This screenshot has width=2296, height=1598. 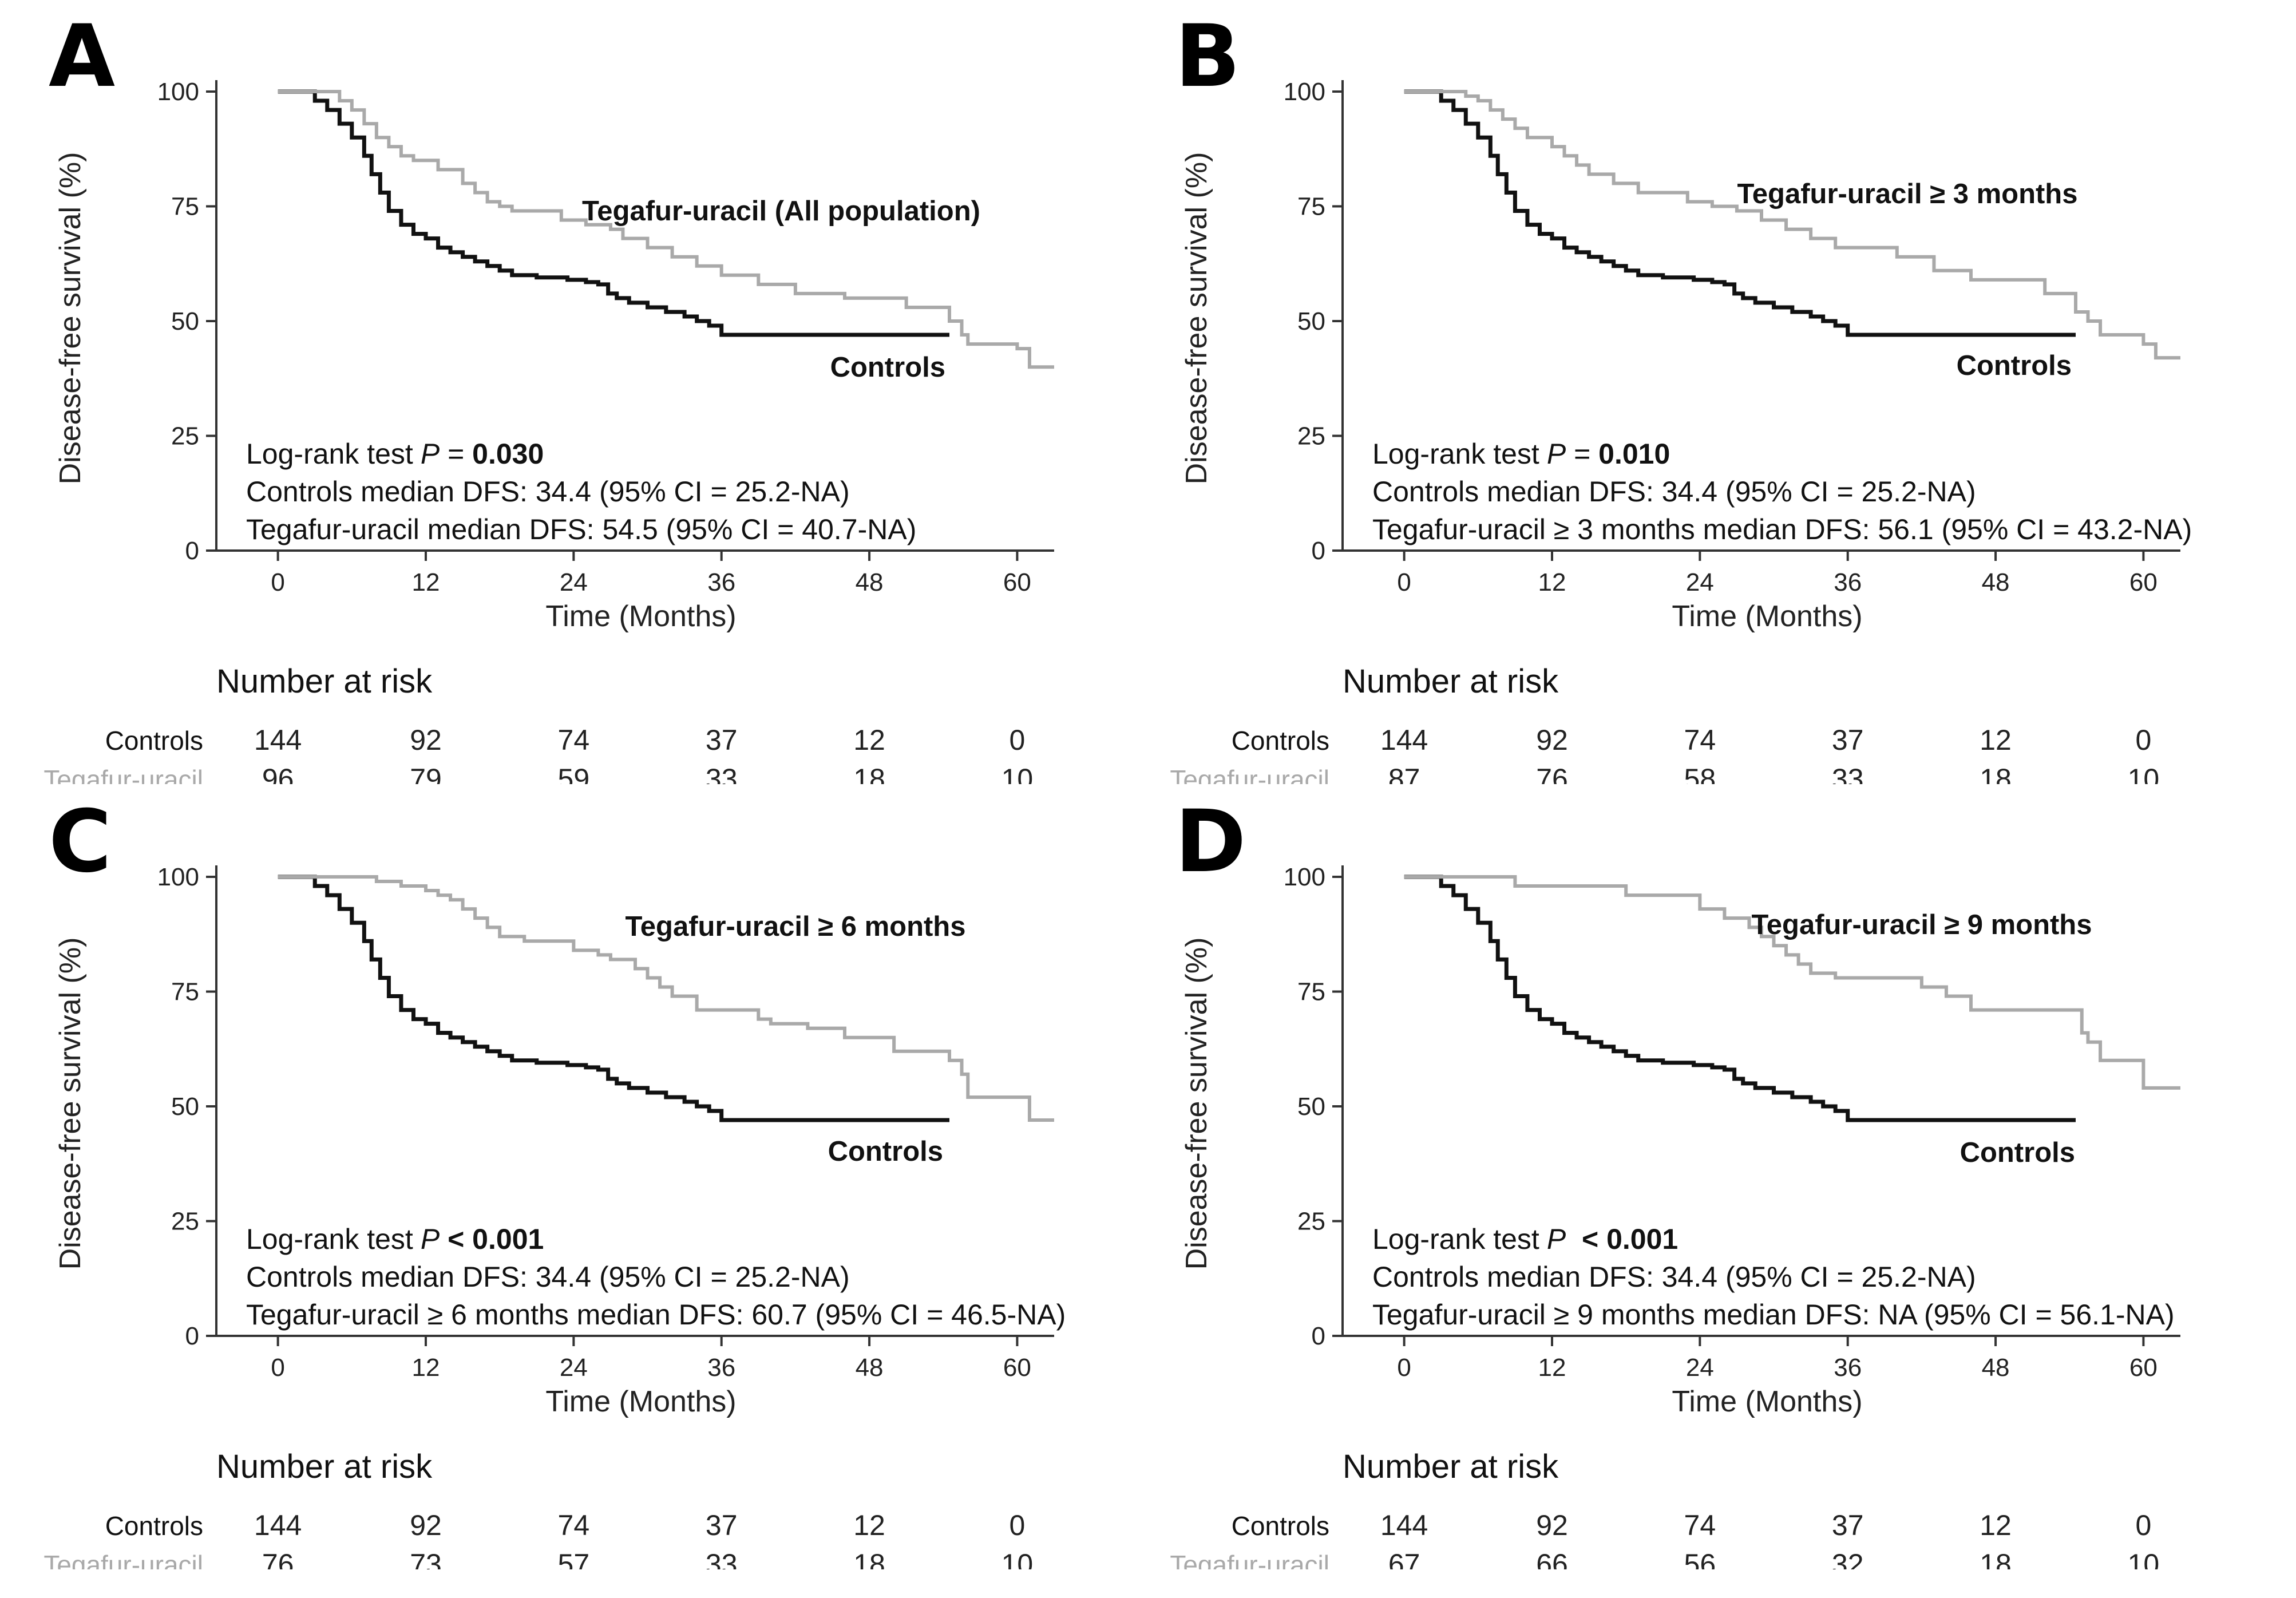 What do you see at coordinates (185, 992) in the screenshot?
I see `y-tick-label: 75` at bounding box center [185, 992].